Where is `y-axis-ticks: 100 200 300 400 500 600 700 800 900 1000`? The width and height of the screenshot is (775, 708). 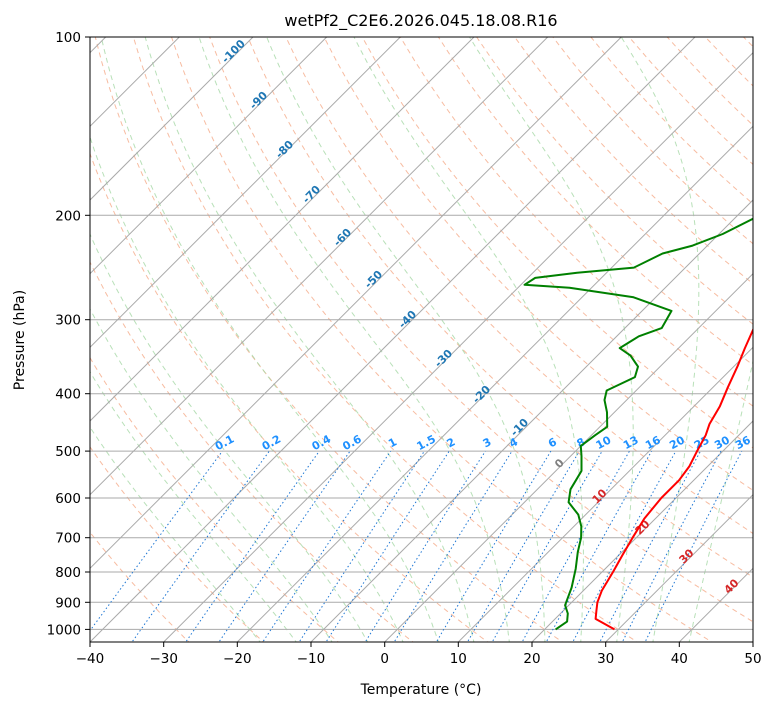
y-axis-ticks: 100 200 300 400 500 600 700 800 900 1000 is located at coordinates (68, 334).